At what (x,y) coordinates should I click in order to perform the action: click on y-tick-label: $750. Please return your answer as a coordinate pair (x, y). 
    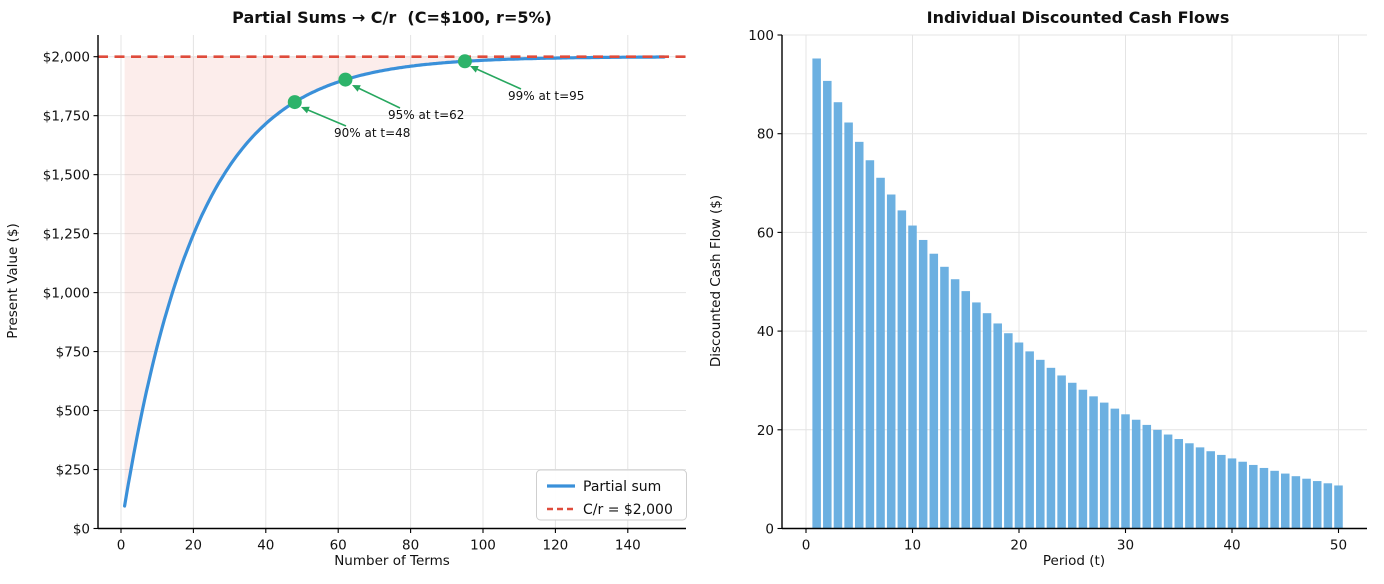
    Looking at the image, I should click on (73, 353).